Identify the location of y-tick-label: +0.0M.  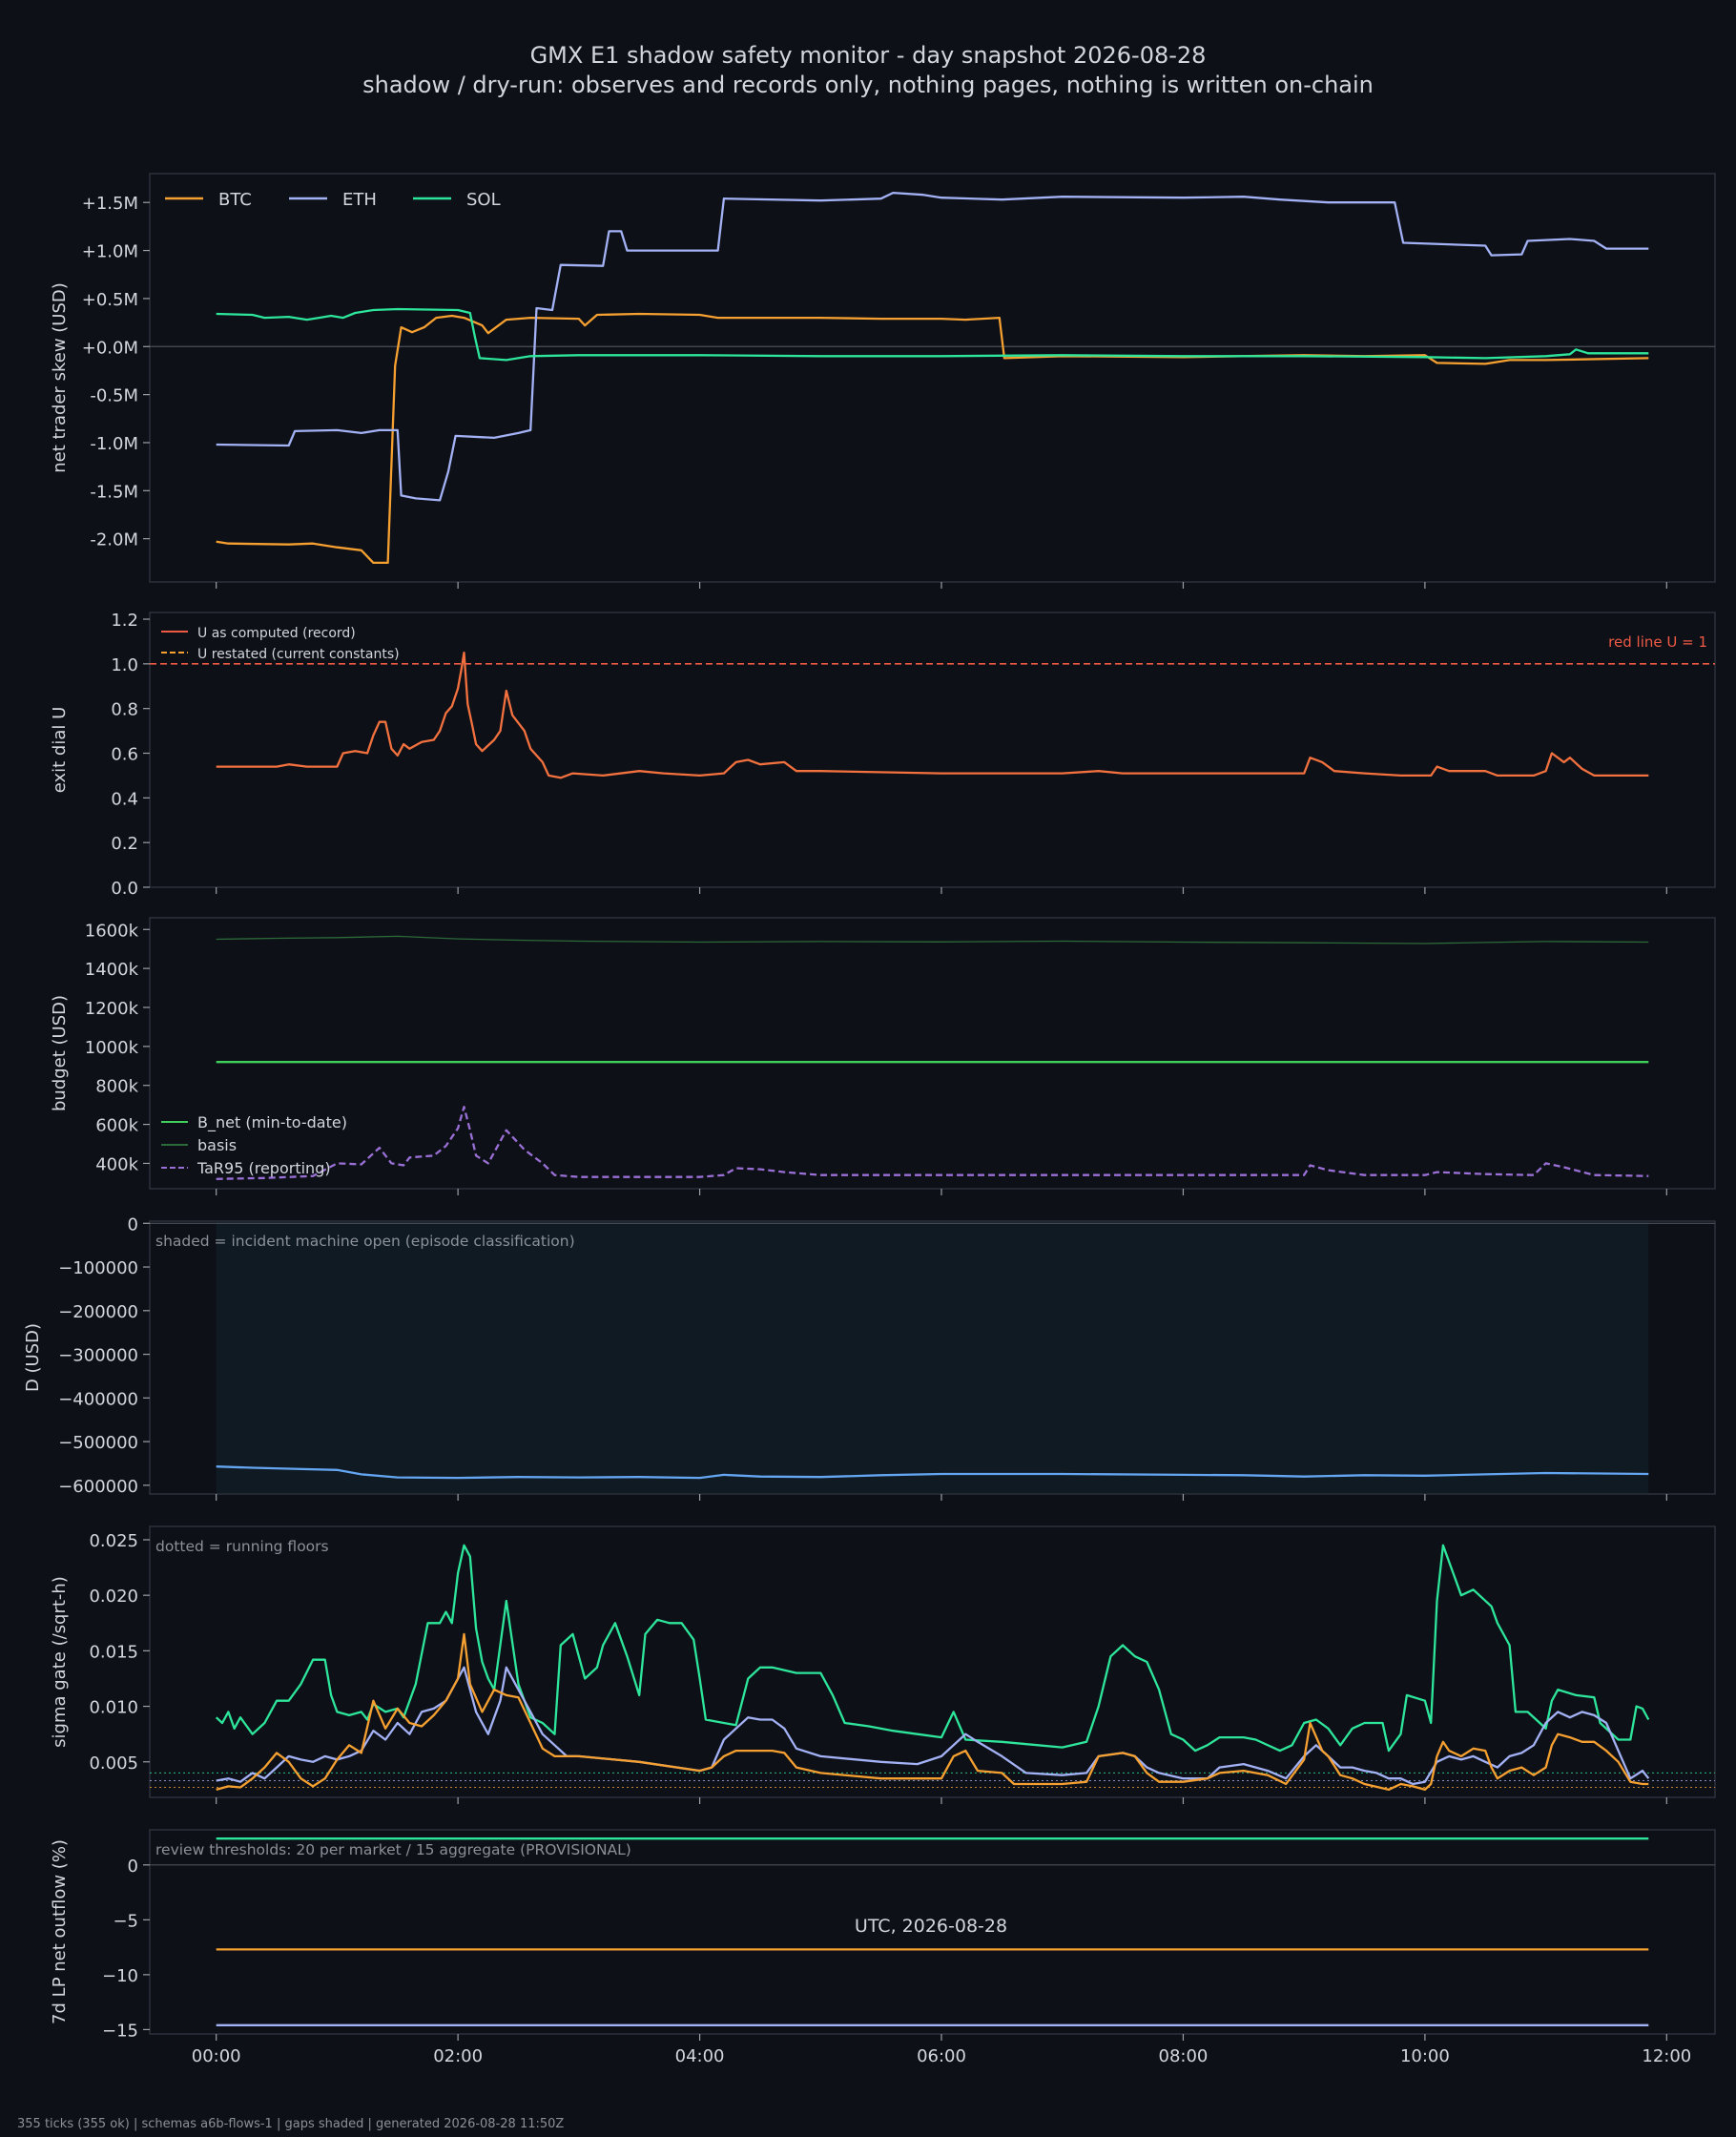
(110, 348).